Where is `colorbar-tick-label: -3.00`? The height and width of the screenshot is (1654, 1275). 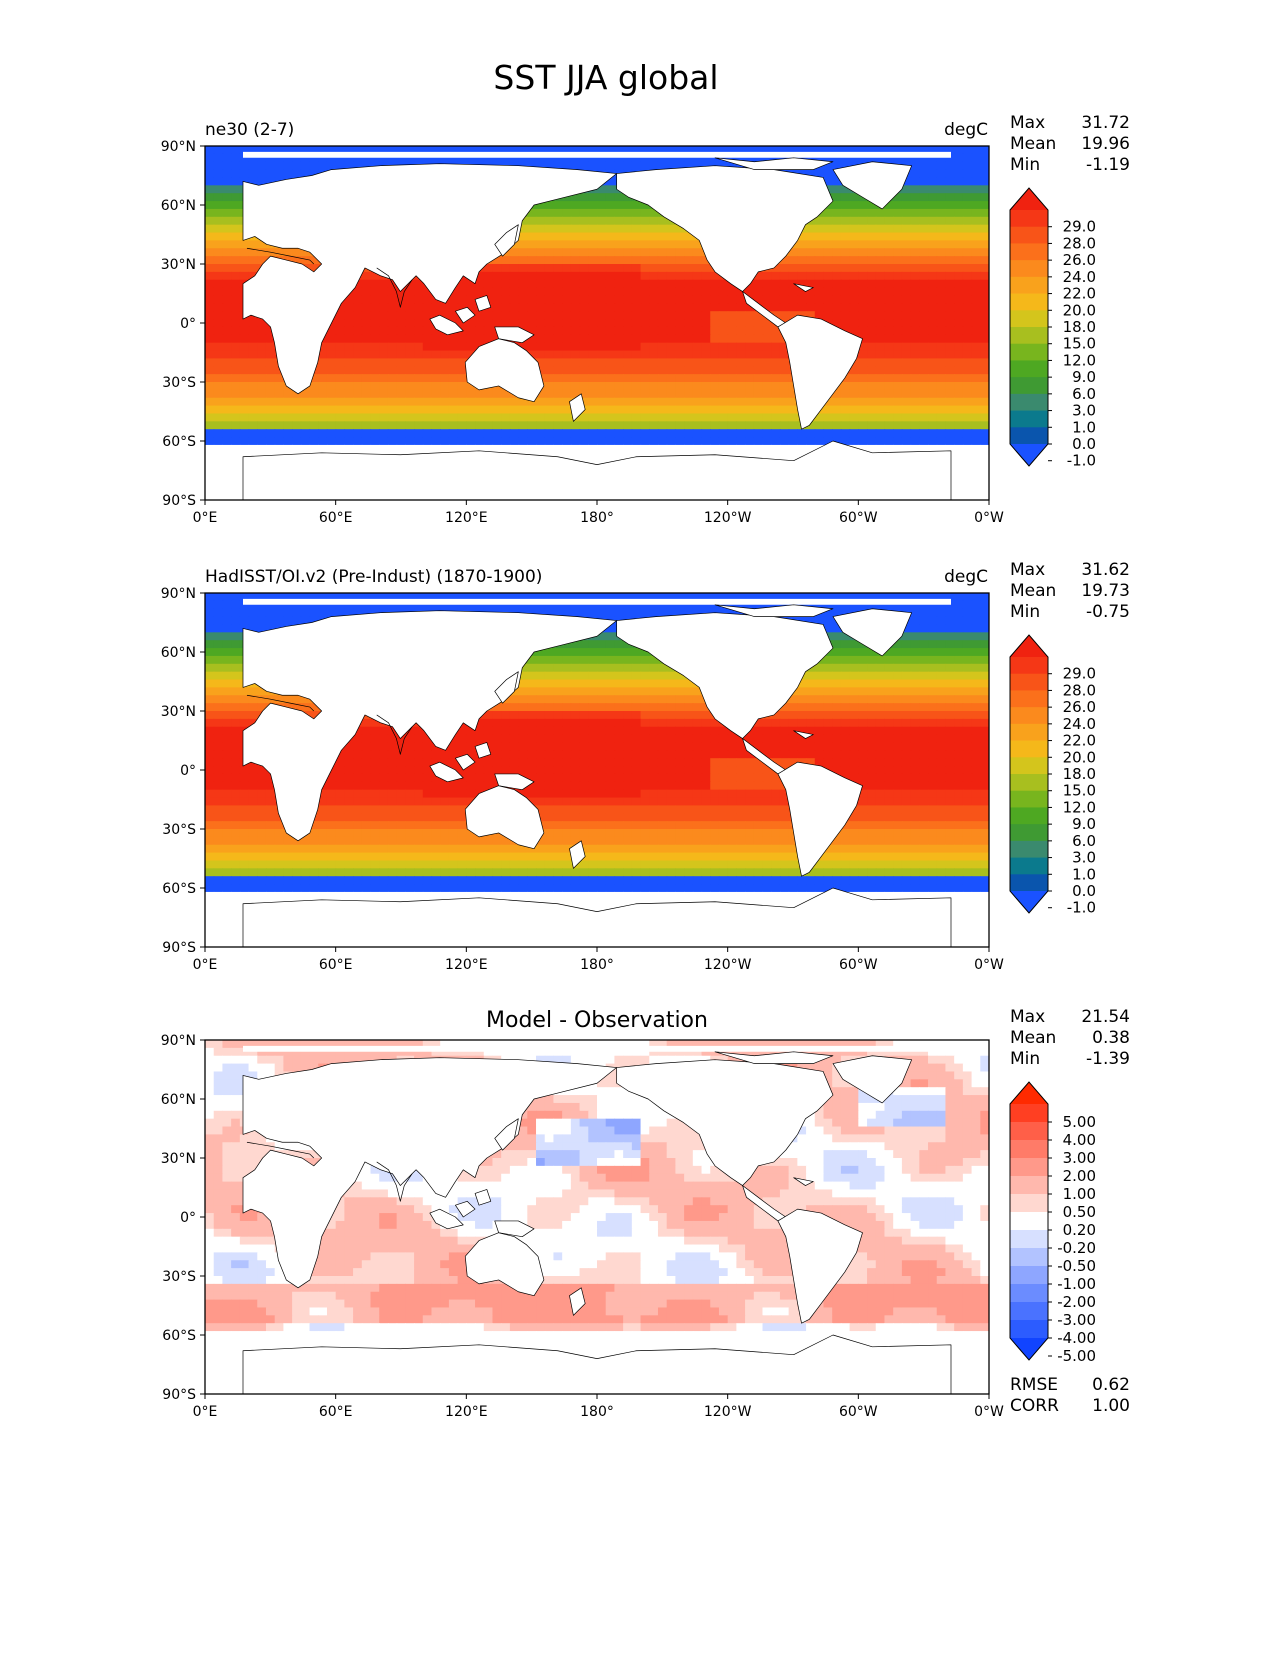 colorbar-tick-label: -3.00 is located at coordinates (1076, 1320).